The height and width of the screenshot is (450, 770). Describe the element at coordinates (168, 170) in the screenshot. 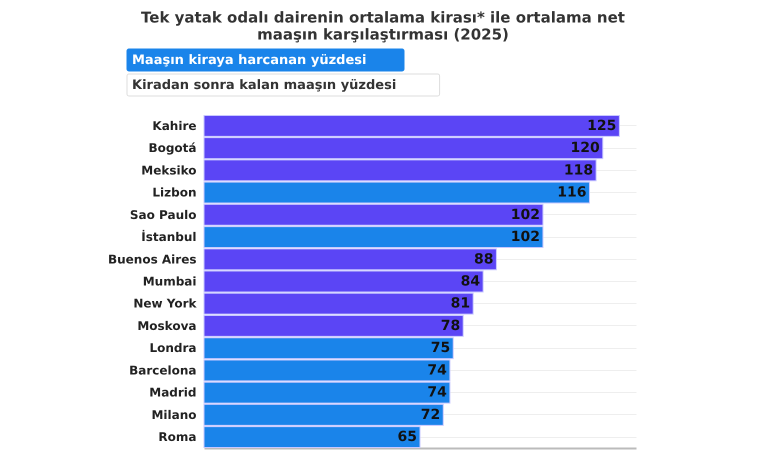

I see `y-tick-label: Meksiko` at that location.